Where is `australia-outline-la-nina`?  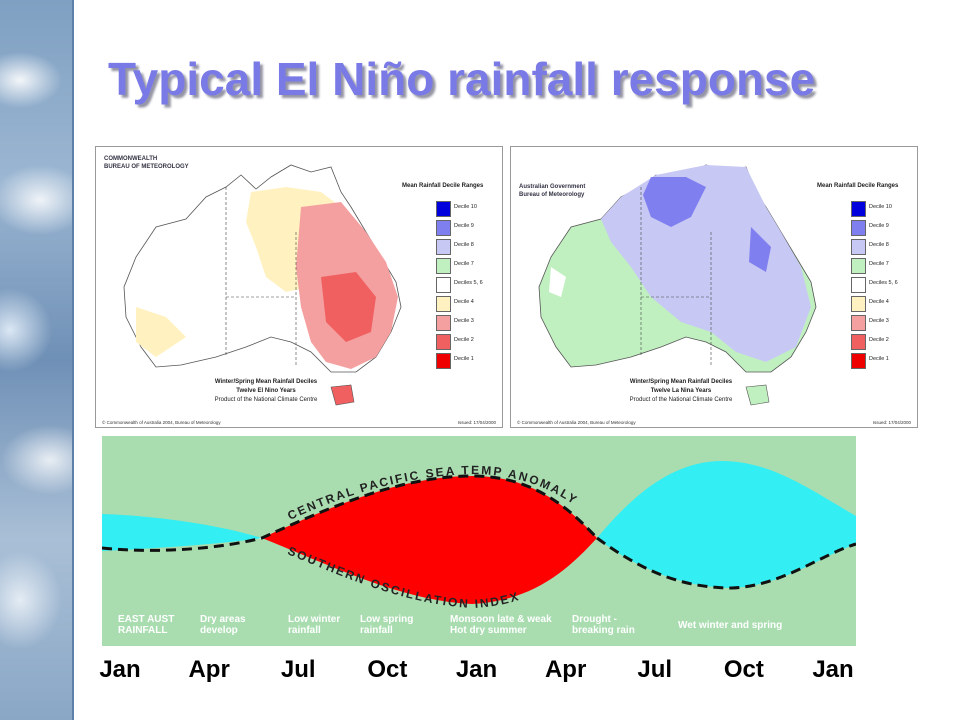 australia-outline-la-nina is located at coordinates (677, 285).